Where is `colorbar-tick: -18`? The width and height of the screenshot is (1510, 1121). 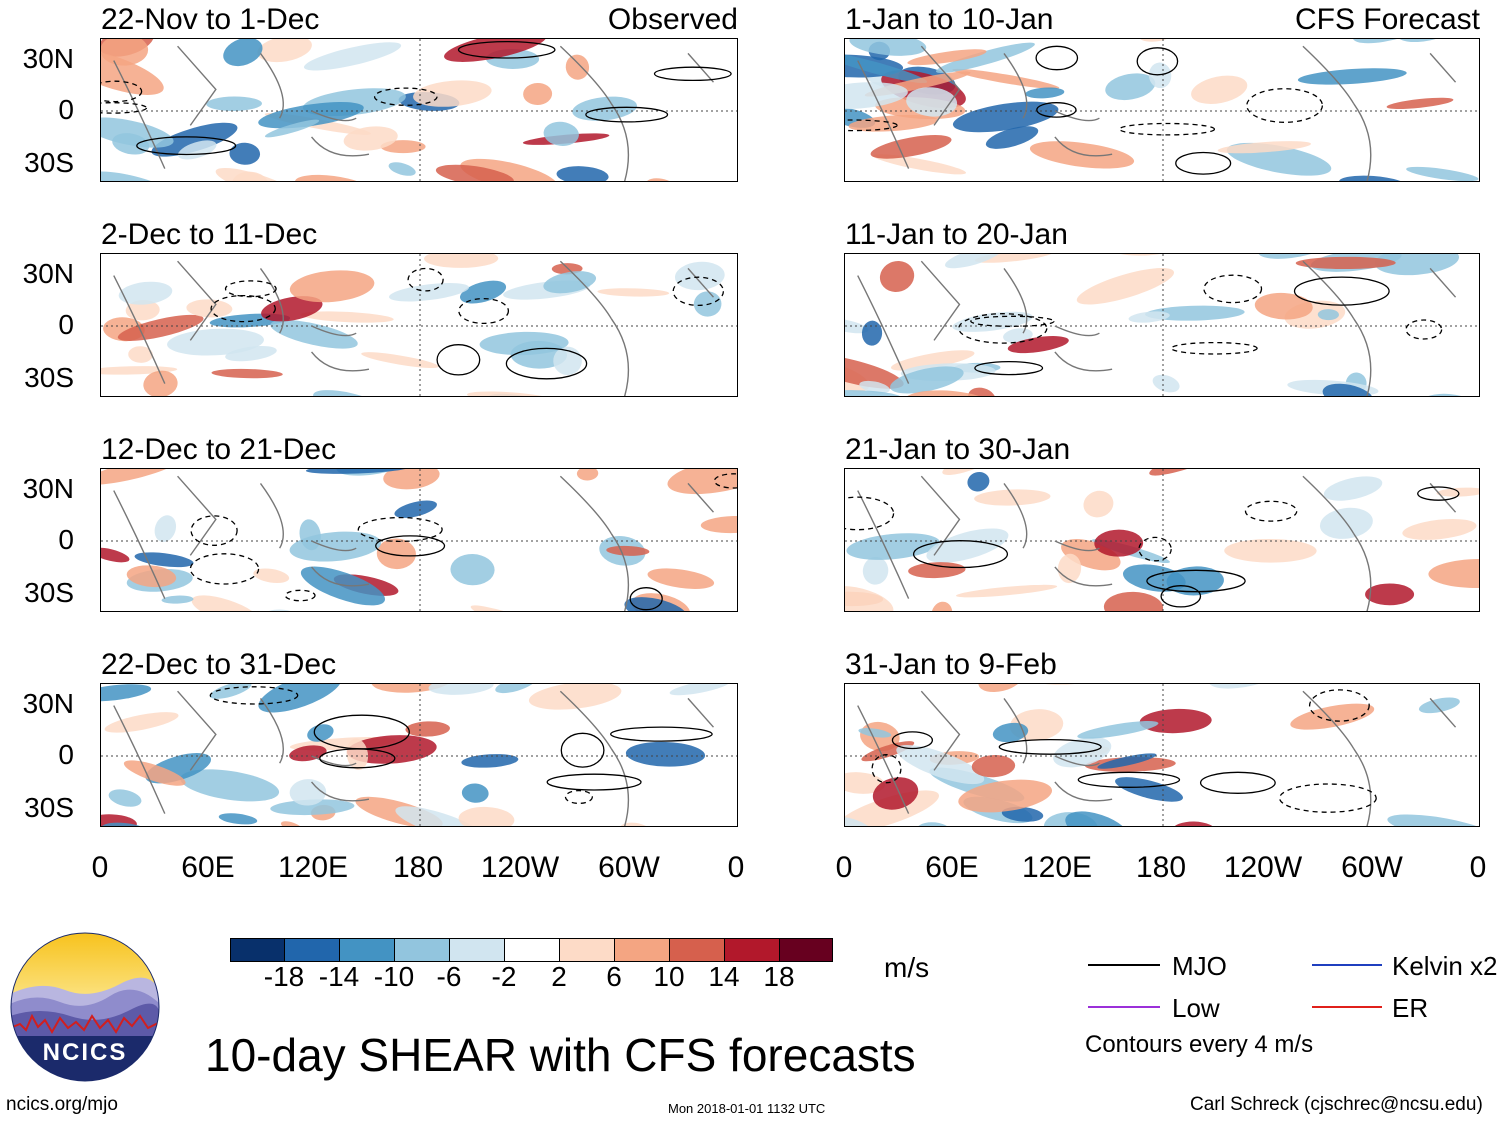
colorbar-tick: -18 is located at coordinates (284, 976).